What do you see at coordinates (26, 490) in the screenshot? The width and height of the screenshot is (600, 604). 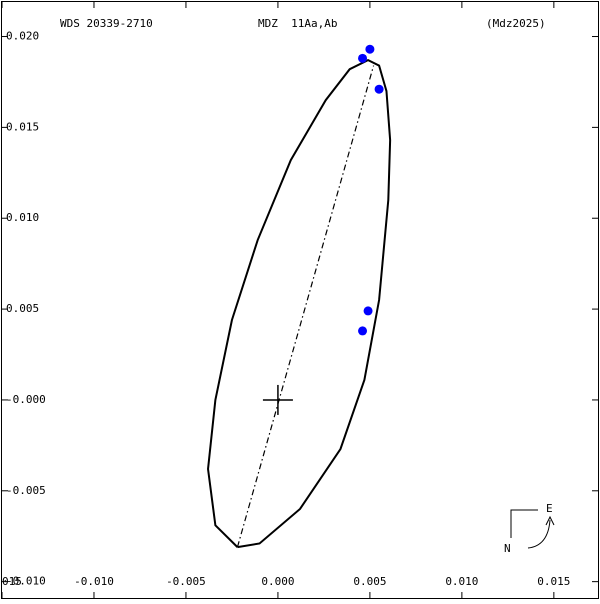 I see `y-tick-label: -0.005` at bounding box center [26, 490].